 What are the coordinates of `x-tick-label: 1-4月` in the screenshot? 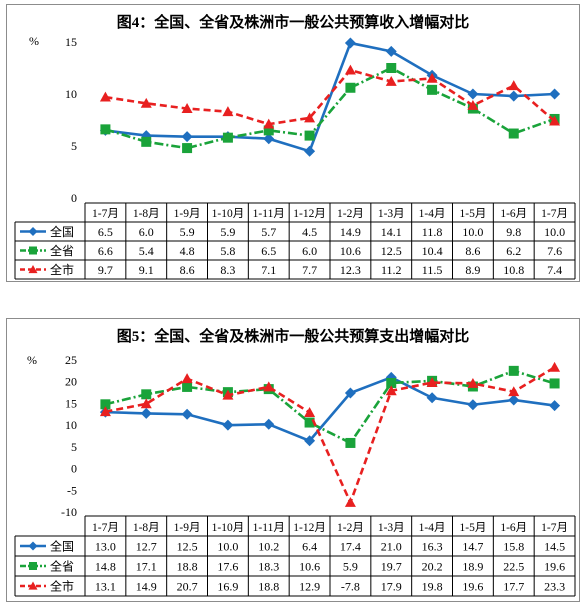 It's located at (432, 528).